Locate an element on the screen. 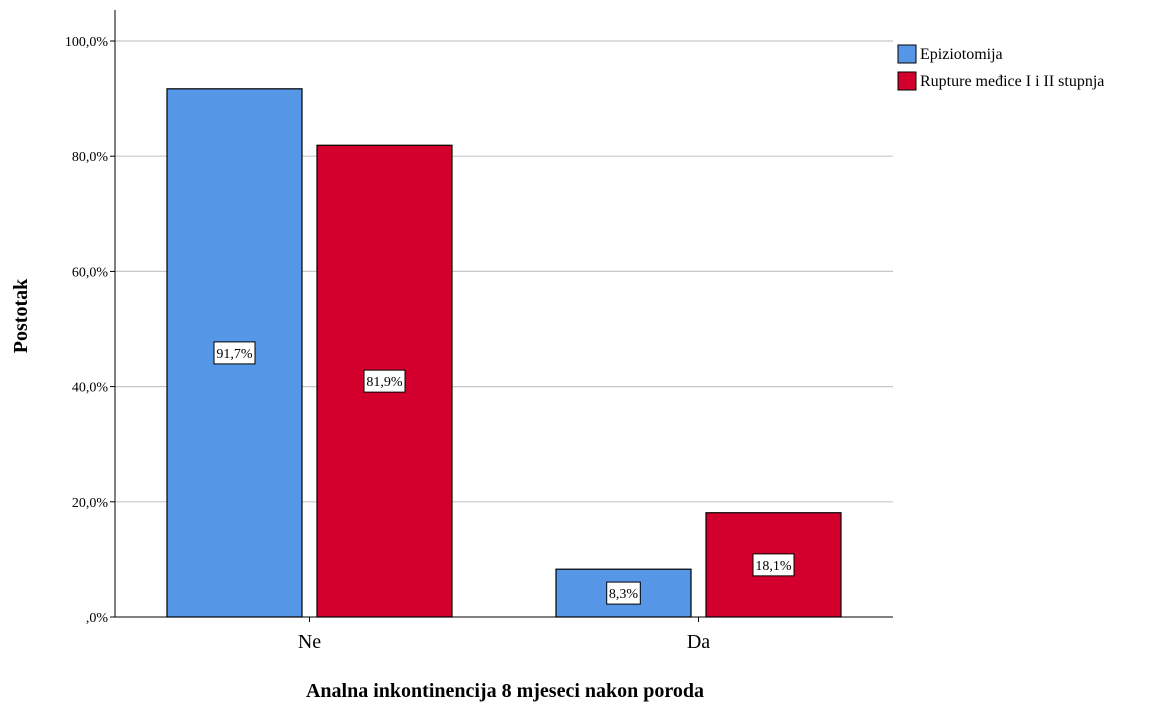 The height and width of the screenshot is (708, 1173). data-label: 81,9% is located at coordinates (384, 382).